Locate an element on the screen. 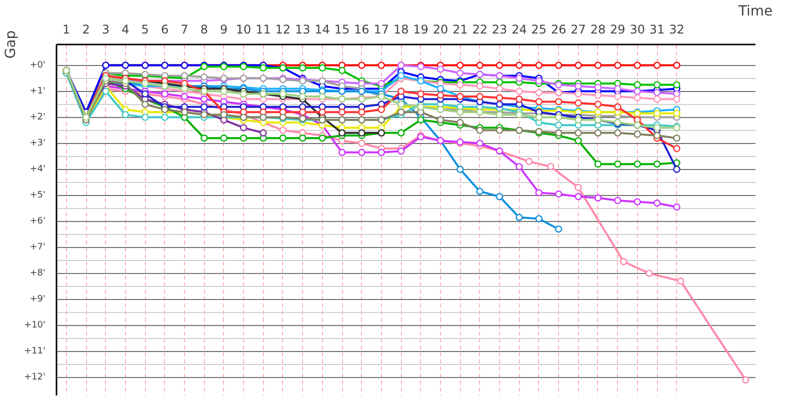 This screenshot has width=800, height=400. x-axis-title: Time is located at coordinates (755, 12).